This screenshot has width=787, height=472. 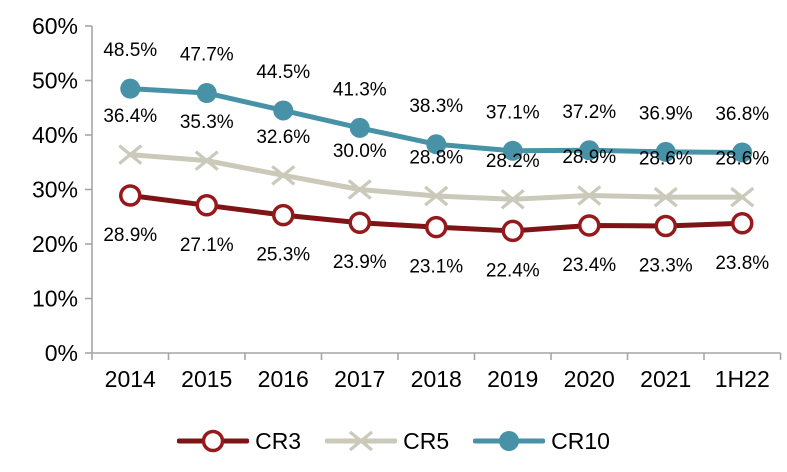 What do you see at coordinates (206, 379) in the screenshot?
I see `x-tick-label: 2015` at bounding box center [206, 379].